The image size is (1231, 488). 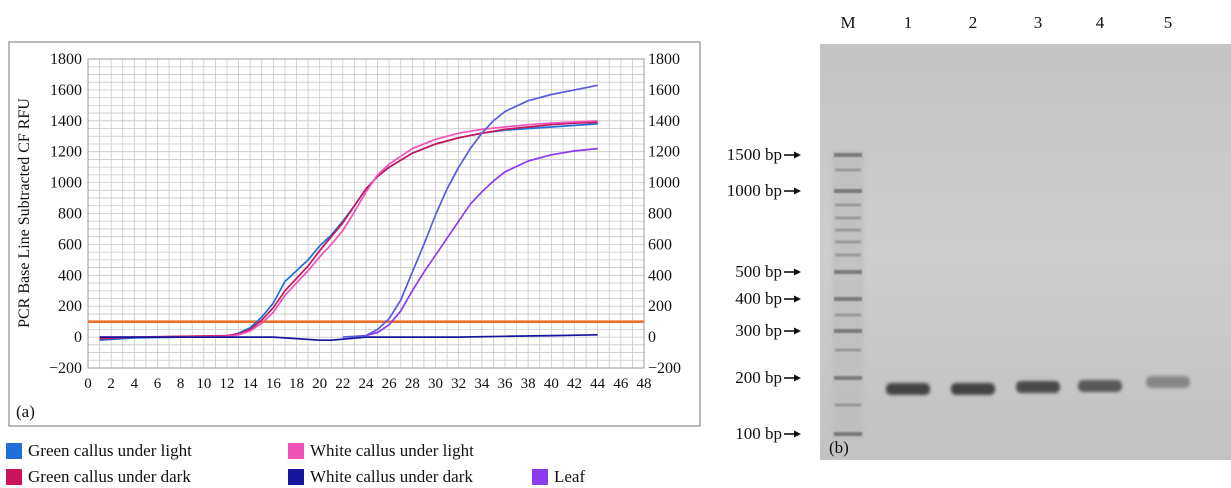 What do you see at coordinates (1006, 22) in the screenshot?
I see `gel-lane-labels: M 1 2 3 4 5` at bounding box center [1006, 22].